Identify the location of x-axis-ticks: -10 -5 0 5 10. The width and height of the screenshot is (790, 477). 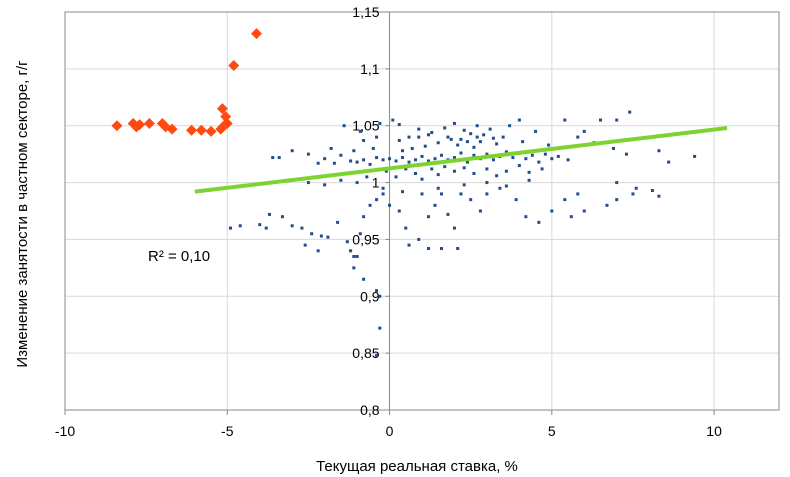
(388, 424).